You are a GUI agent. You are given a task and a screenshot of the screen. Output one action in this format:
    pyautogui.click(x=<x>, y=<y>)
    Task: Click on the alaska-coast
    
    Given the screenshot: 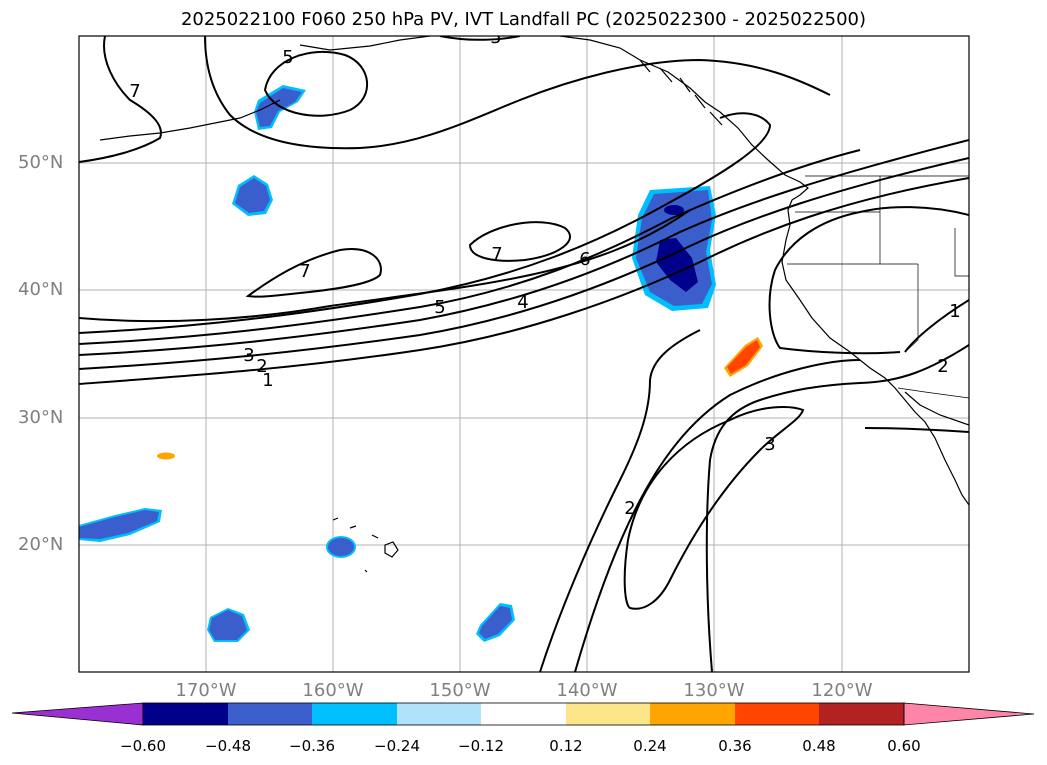 What is the action you would take?
    pyautogui.click(x=365, y=43)
    